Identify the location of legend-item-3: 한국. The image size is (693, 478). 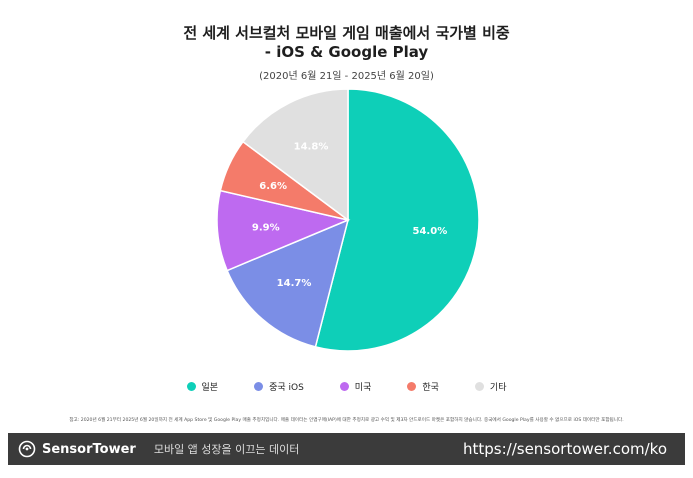
(423, 386).